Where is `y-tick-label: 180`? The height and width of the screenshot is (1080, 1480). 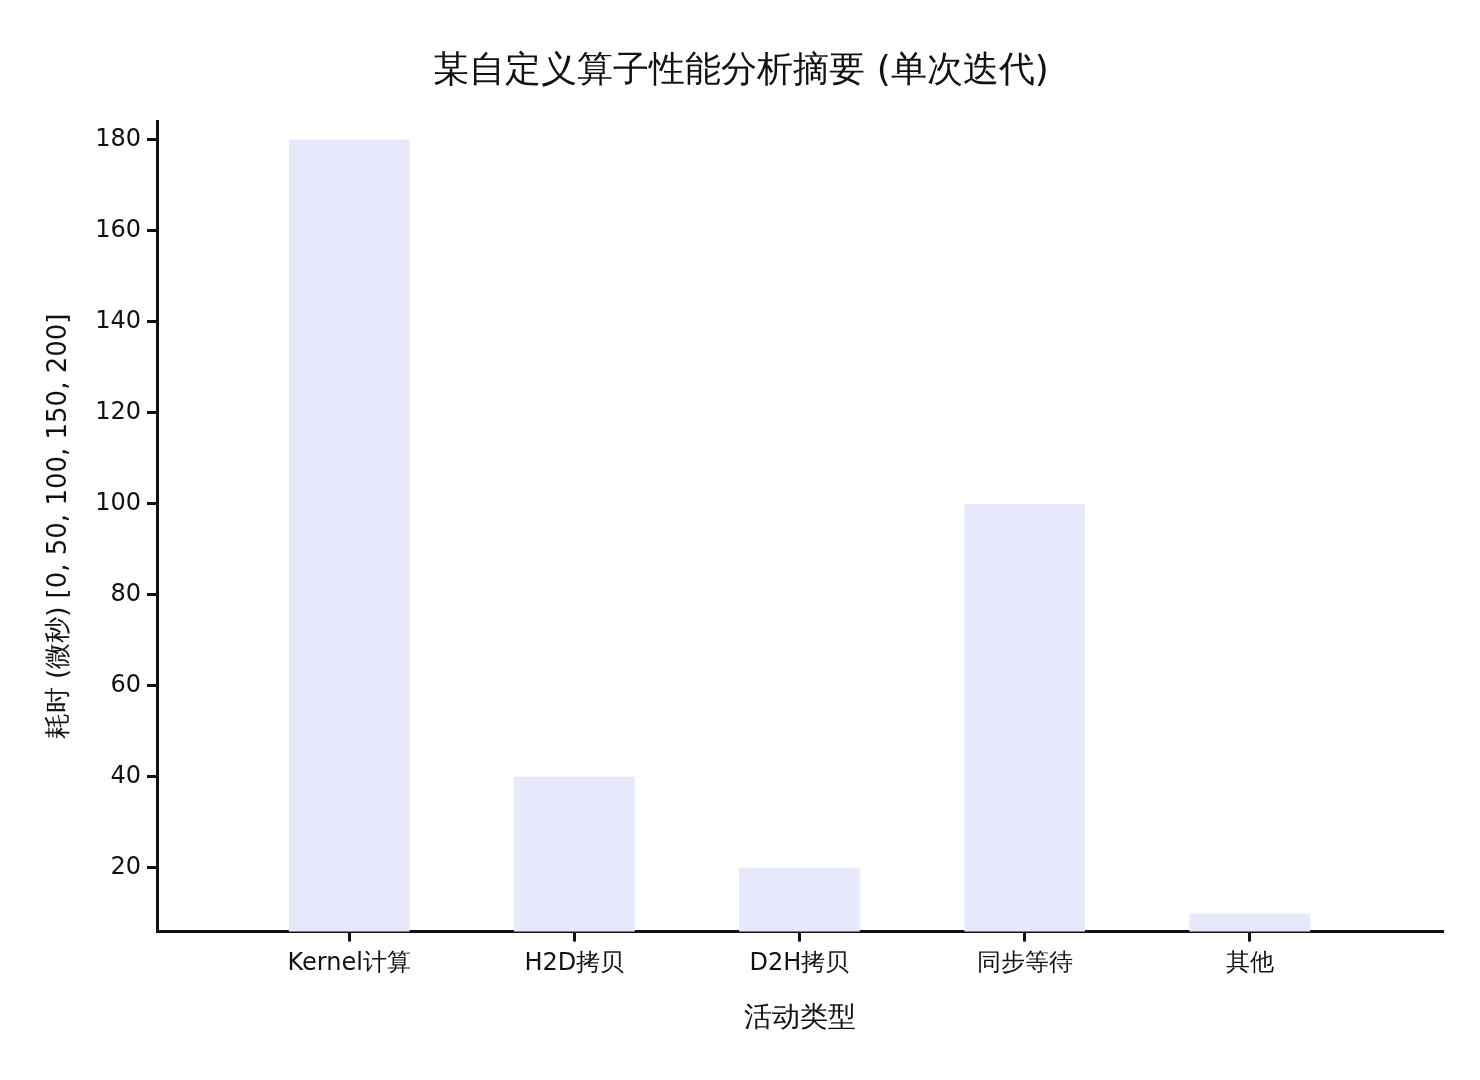
y-tick-label: 180 is located at coordinates (118, 137).